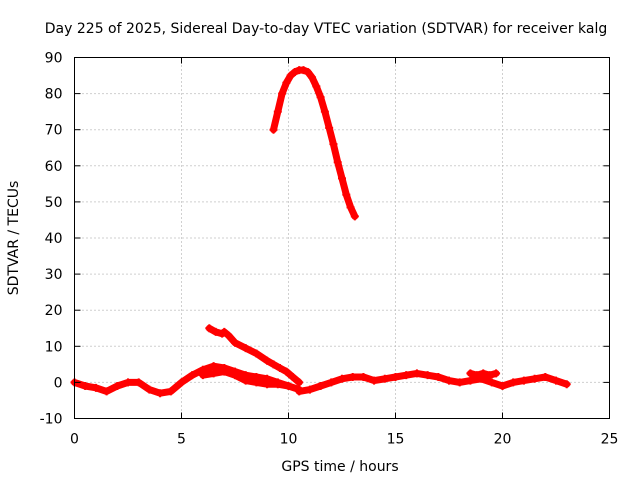  What do you see at coordinates (314, 143) in the screenshot?
I see `series-arc` at bounding box center [314, 143].